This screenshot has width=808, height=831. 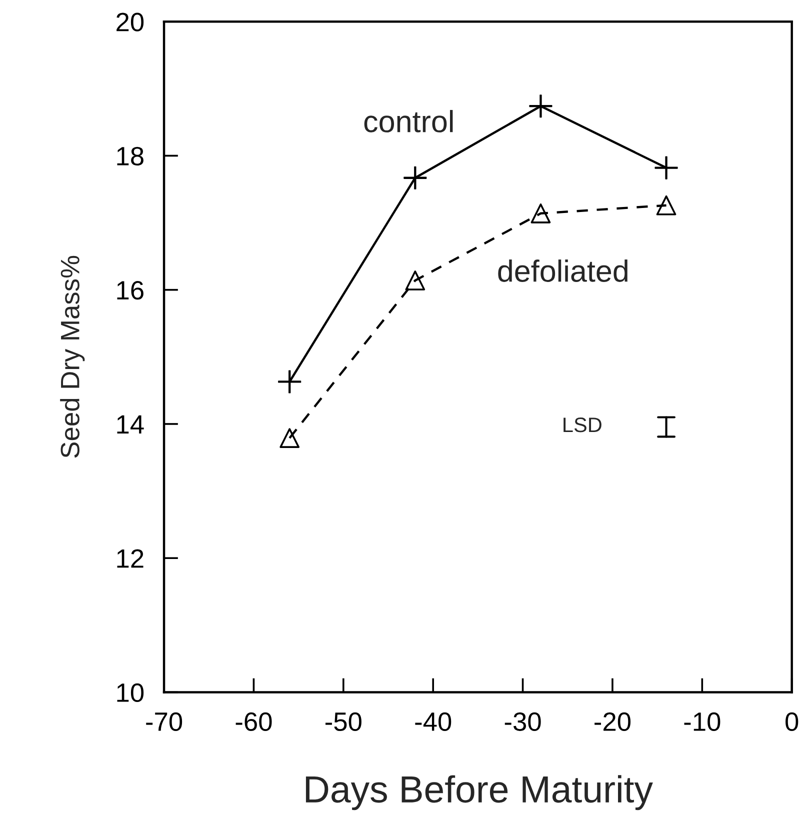 I want to click on y-tick-label: 10, so click(x=130, y=692).